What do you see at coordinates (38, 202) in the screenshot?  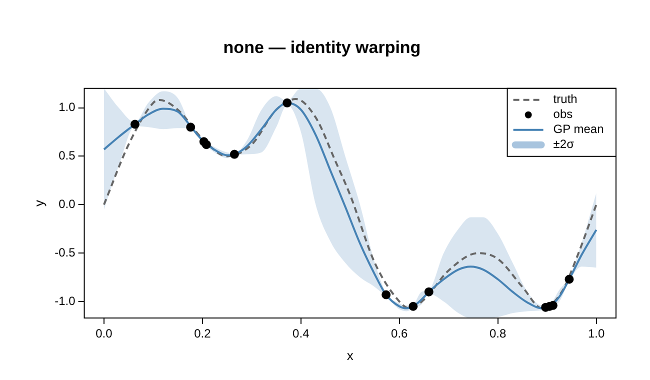 I see `y-axis-title: y` at bounding box center [38, 202].